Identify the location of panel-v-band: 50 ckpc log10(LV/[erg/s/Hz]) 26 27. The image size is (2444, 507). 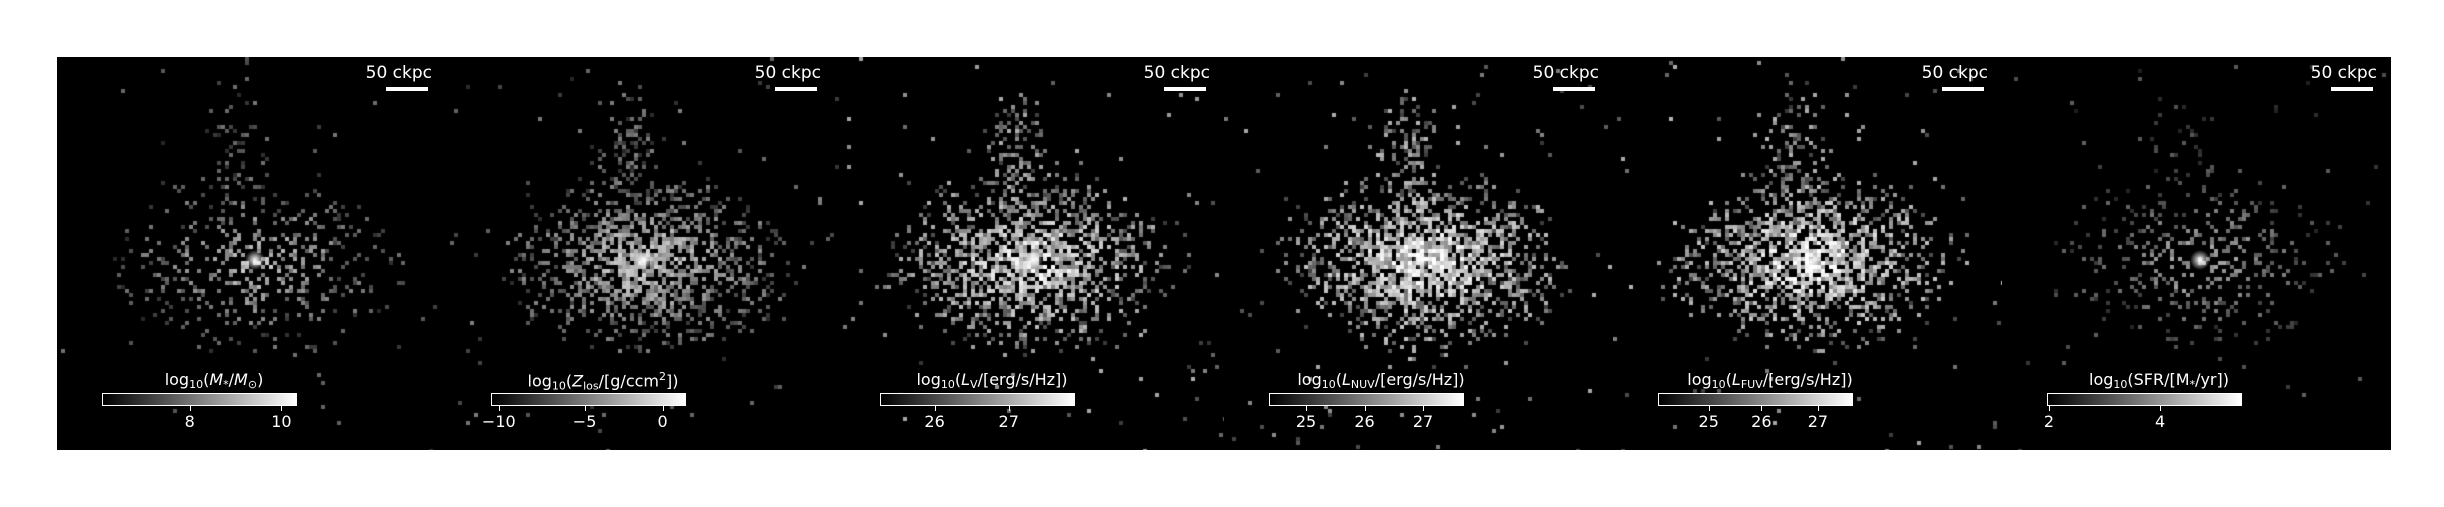
(1029, 253).